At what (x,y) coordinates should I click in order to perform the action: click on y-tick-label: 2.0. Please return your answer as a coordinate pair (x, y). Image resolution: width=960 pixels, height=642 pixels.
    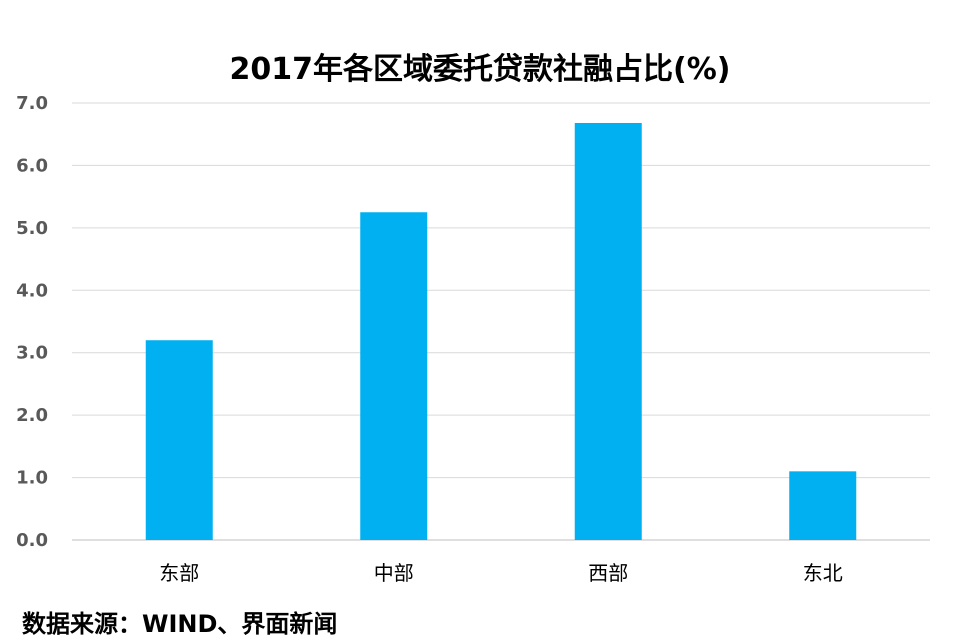
    Looking at the image, I should click on (32, 415).